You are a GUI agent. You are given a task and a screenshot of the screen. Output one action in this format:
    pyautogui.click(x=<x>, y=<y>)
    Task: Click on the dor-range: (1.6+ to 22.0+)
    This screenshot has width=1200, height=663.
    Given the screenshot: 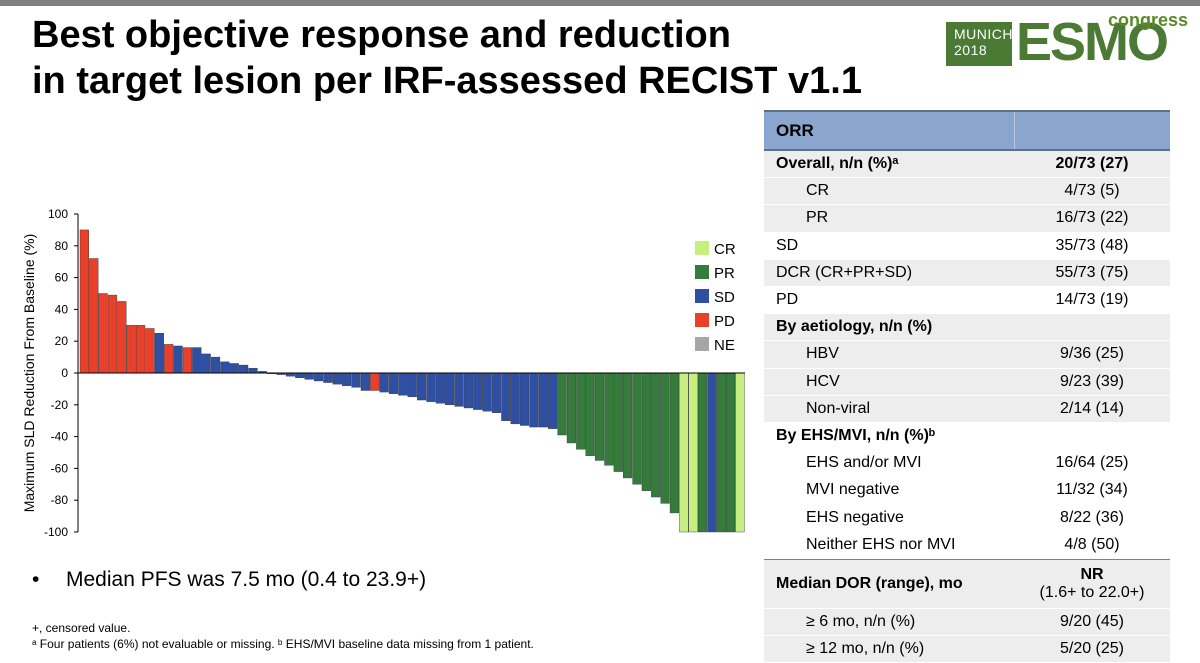 What is the action you would take?
    pyautogui.click(x=1092, y=592)
    